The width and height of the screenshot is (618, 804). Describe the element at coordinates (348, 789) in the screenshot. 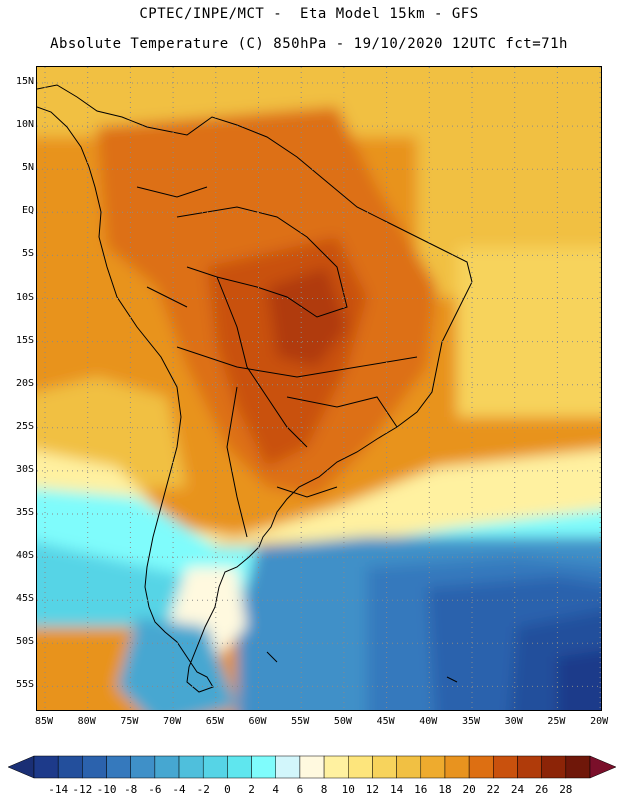

I see `colorbar-tick-label: 10` at that location.